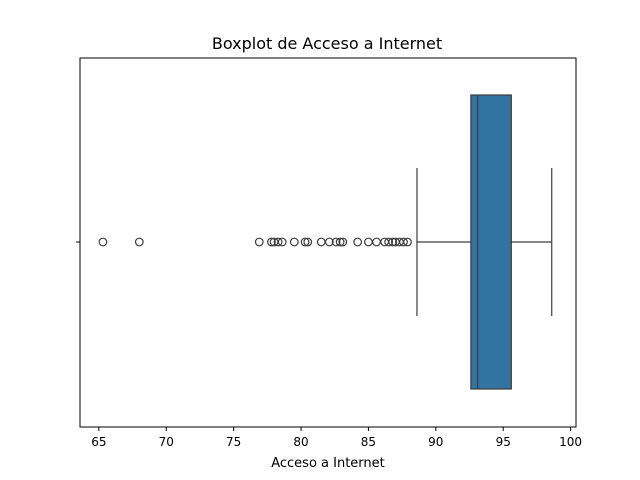  Describe the element at coordinates (336, 438) in the screenshot. I see `x-axis: 65 70 75 80 85 90 95 100` at that location.